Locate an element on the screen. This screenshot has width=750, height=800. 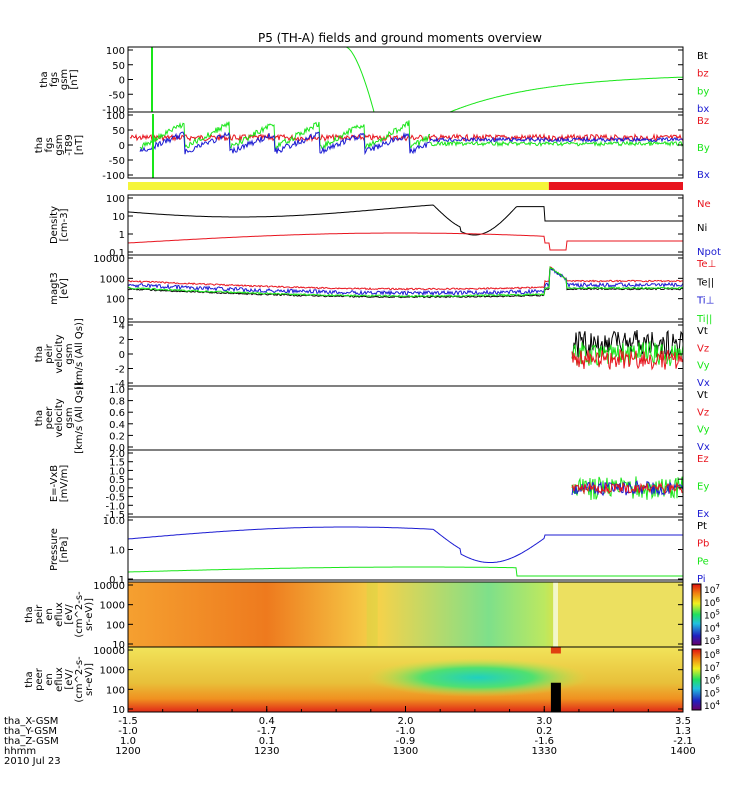
panel-pressure: 10.0 1.0 0.1 Pressure [nPa] Pt Pb Pe Pi is located at coordinates (379, 551).